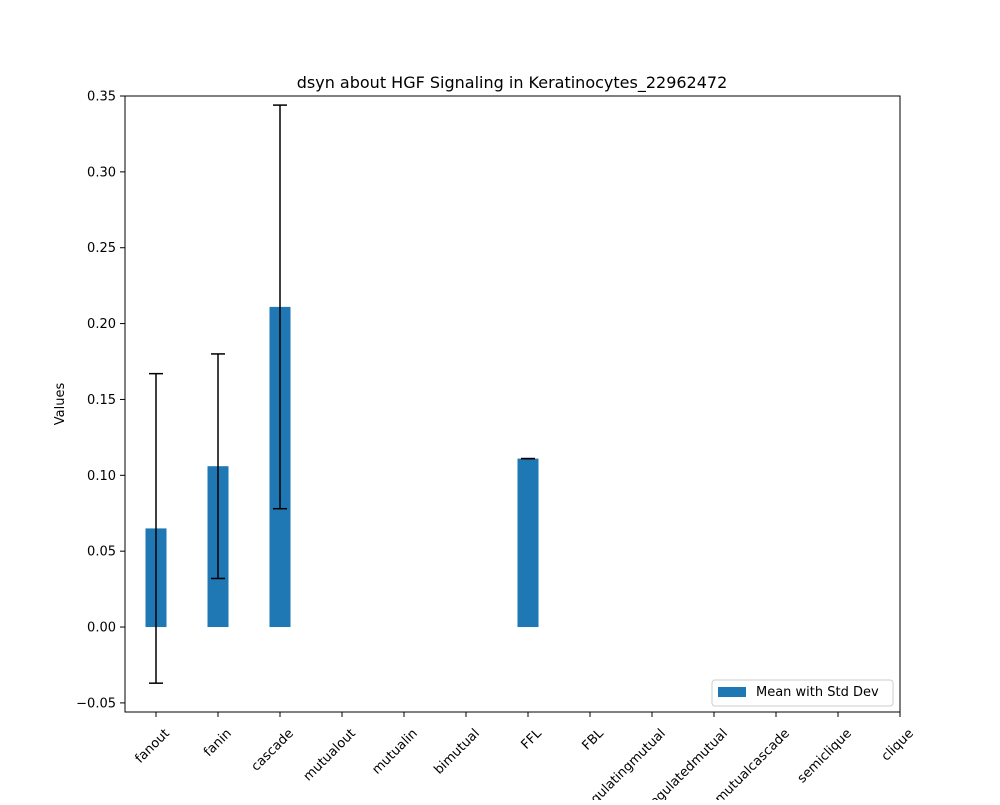 The image size is (1000, 805). What do you see at coordinates (280, 307) in the screenshot?
I see `error-bar-cascade` at bounding box center [280, 307].